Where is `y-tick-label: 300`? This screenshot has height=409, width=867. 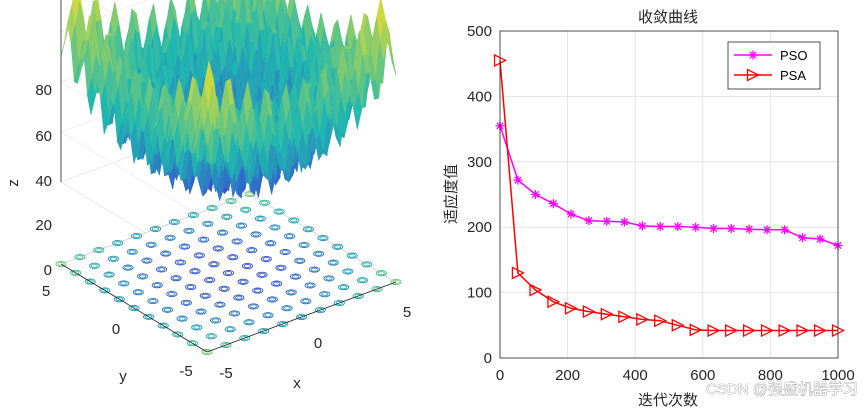 y-tick-label: 300 is located at coordinates (479, 162).